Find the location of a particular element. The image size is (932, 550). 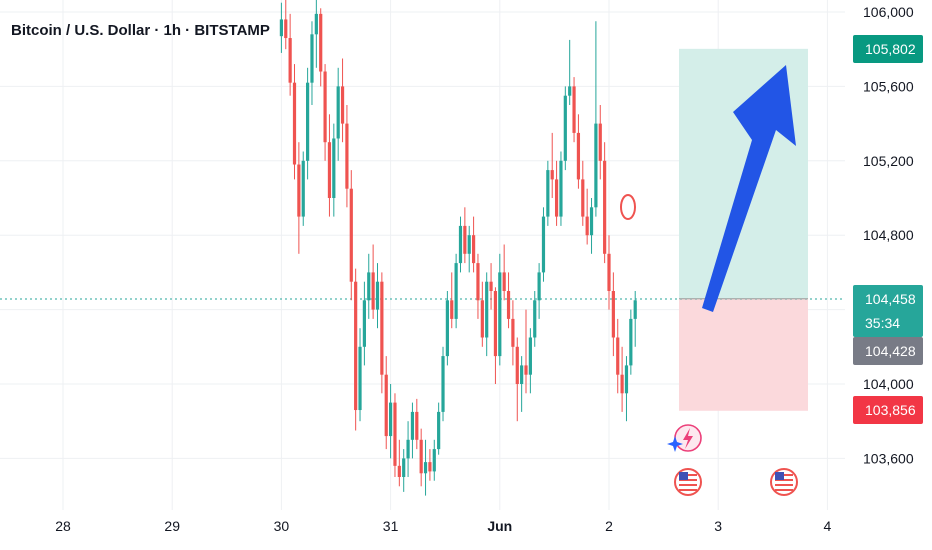

y-tick-label: 106,000 is located at coordinates (888, 12).